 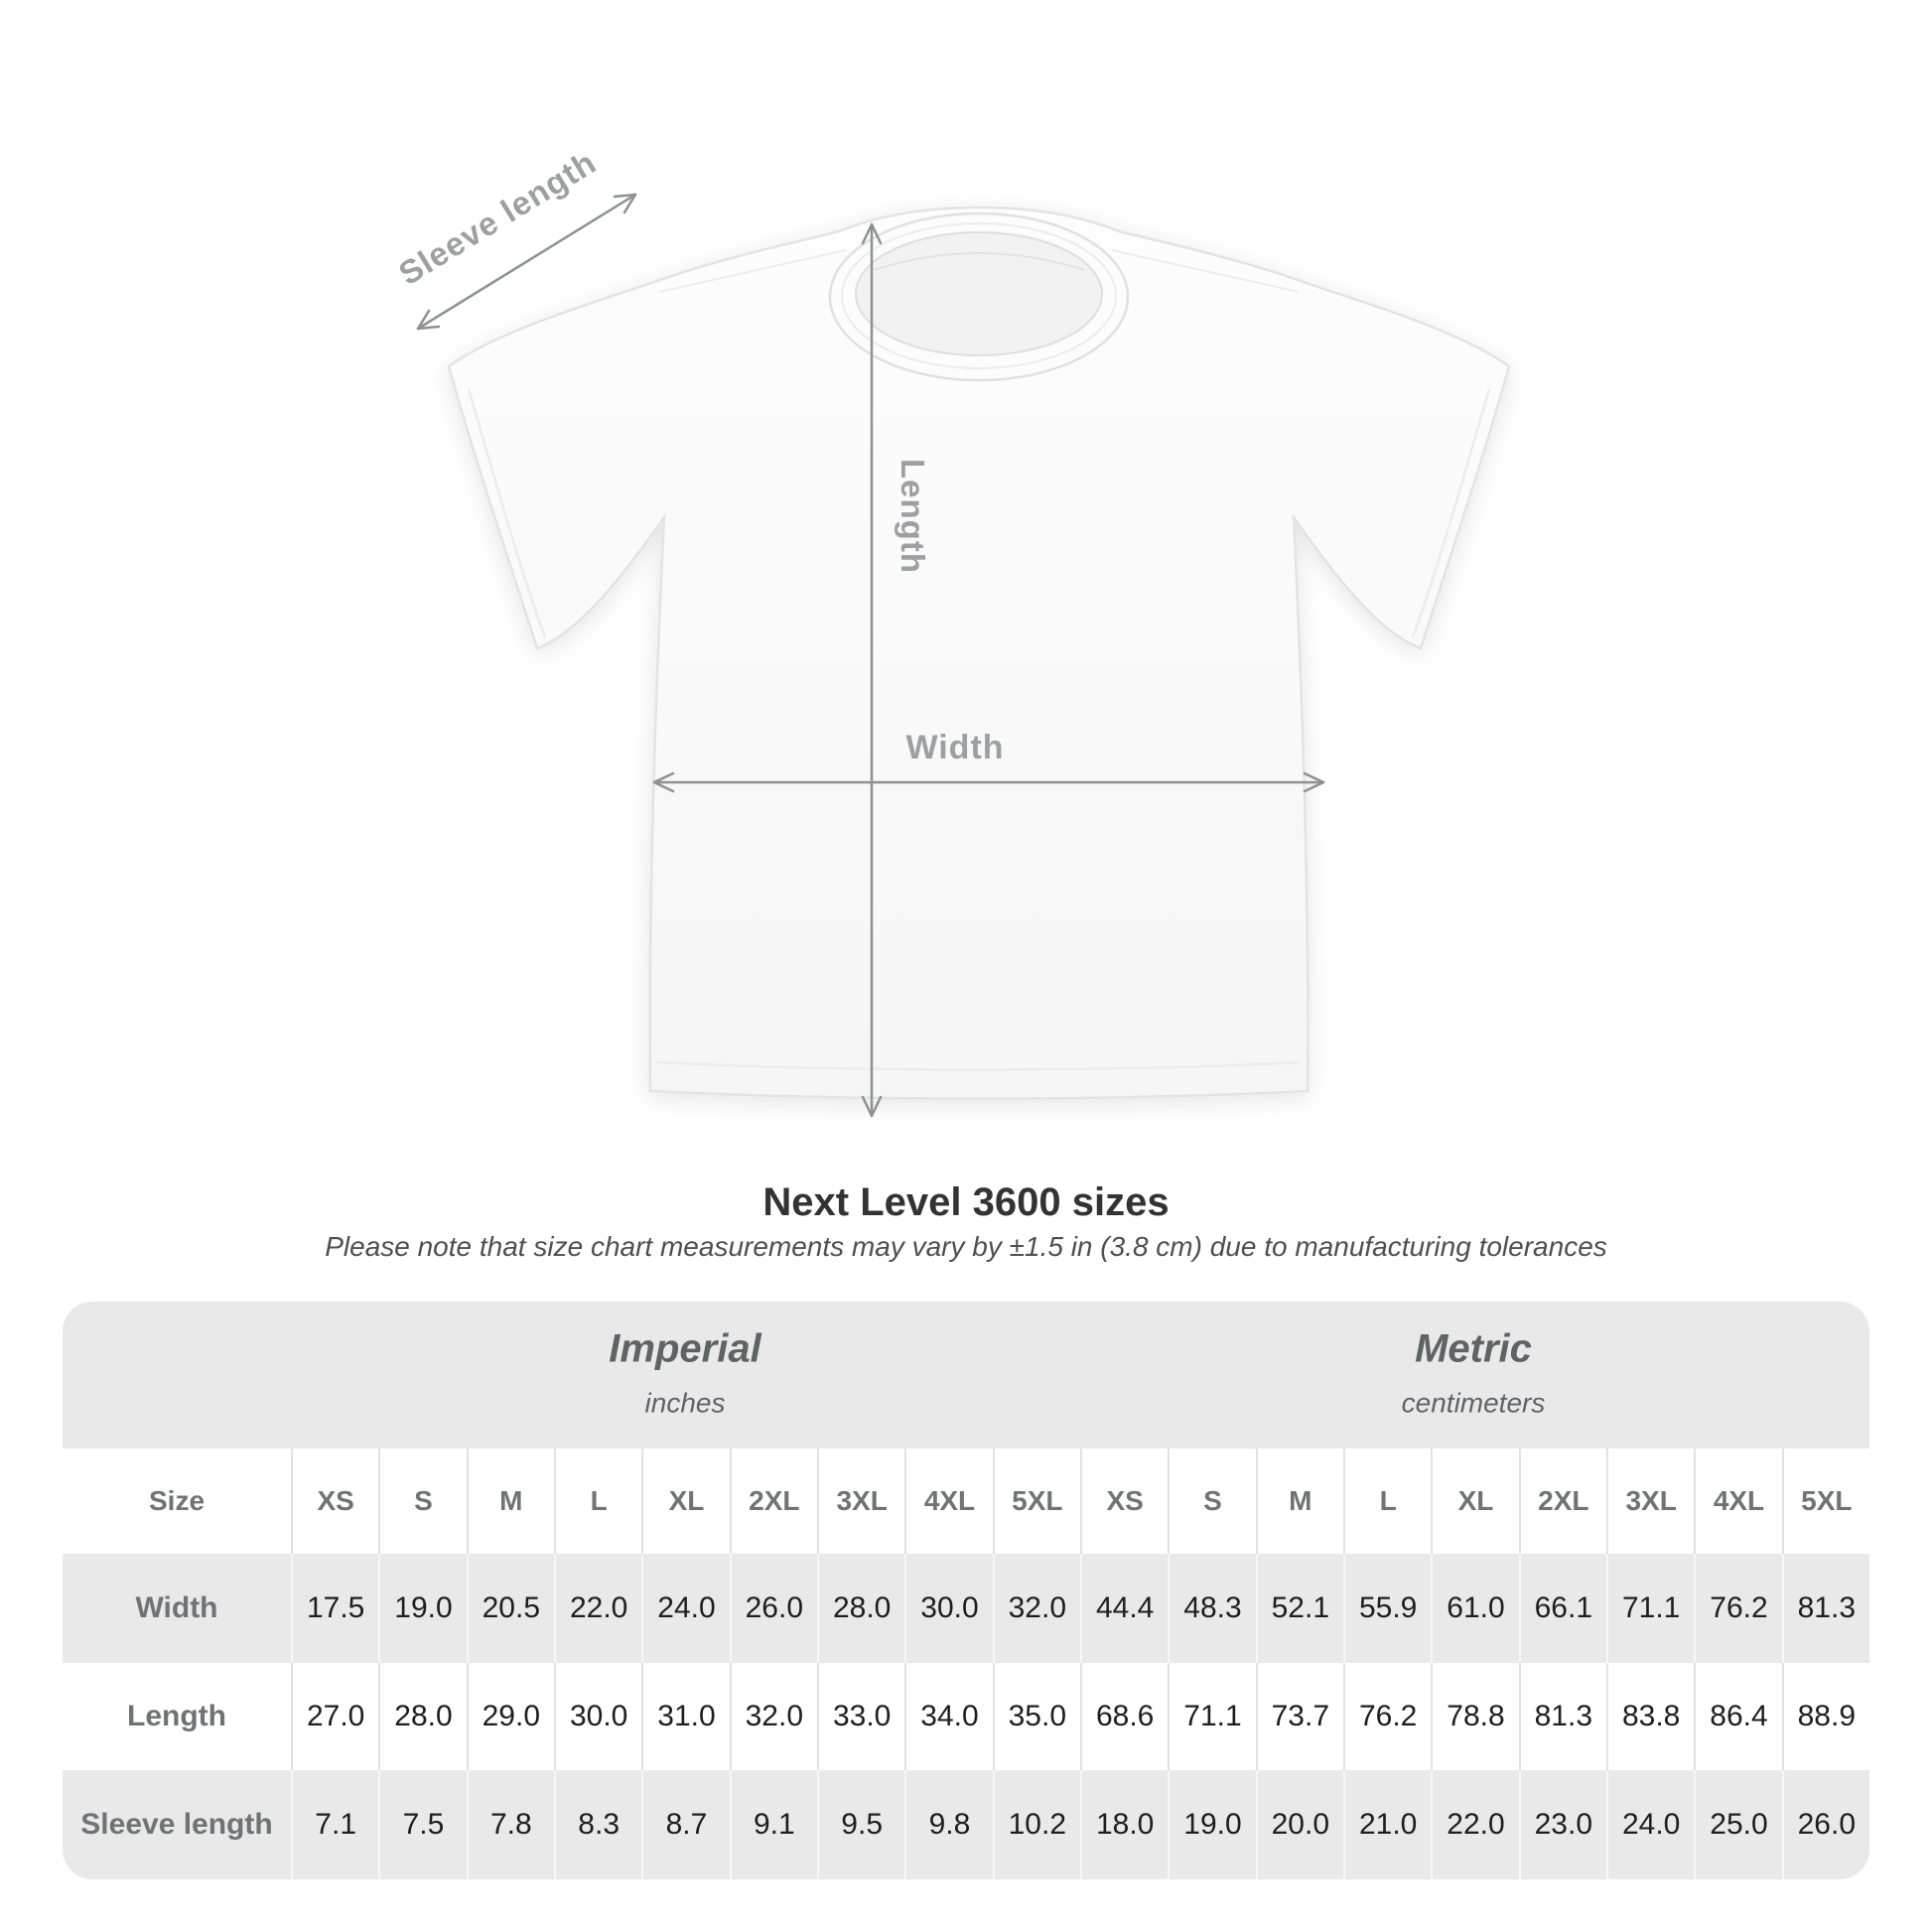 I want to click on table-cell: 35.0, so click(x=1036, y=1717).